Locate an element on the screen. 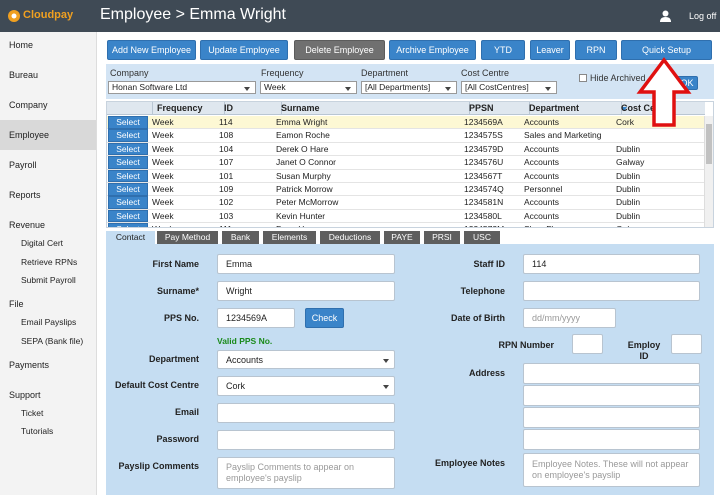 The width and height of the screenshot is (720, 495). department-select: [All Departments] is located at coordinates (409, 87).